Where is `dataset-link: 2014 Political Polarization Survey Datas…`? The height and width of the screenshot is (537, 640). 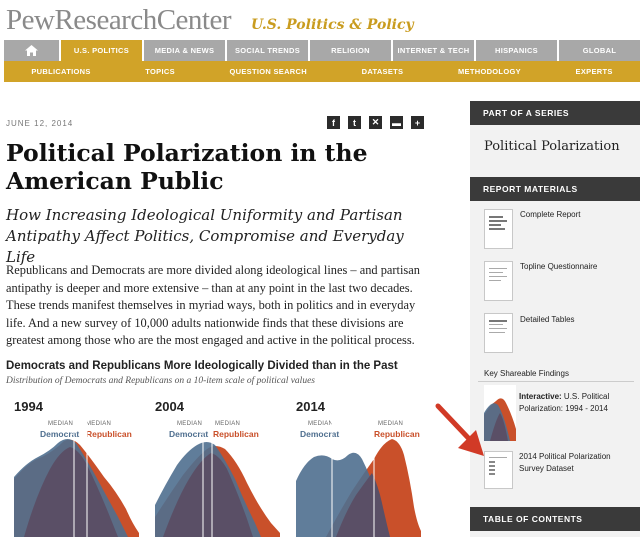 dataset-link: 2014 Political Polarization Survey Datas… is located at coordinates (574, 462).